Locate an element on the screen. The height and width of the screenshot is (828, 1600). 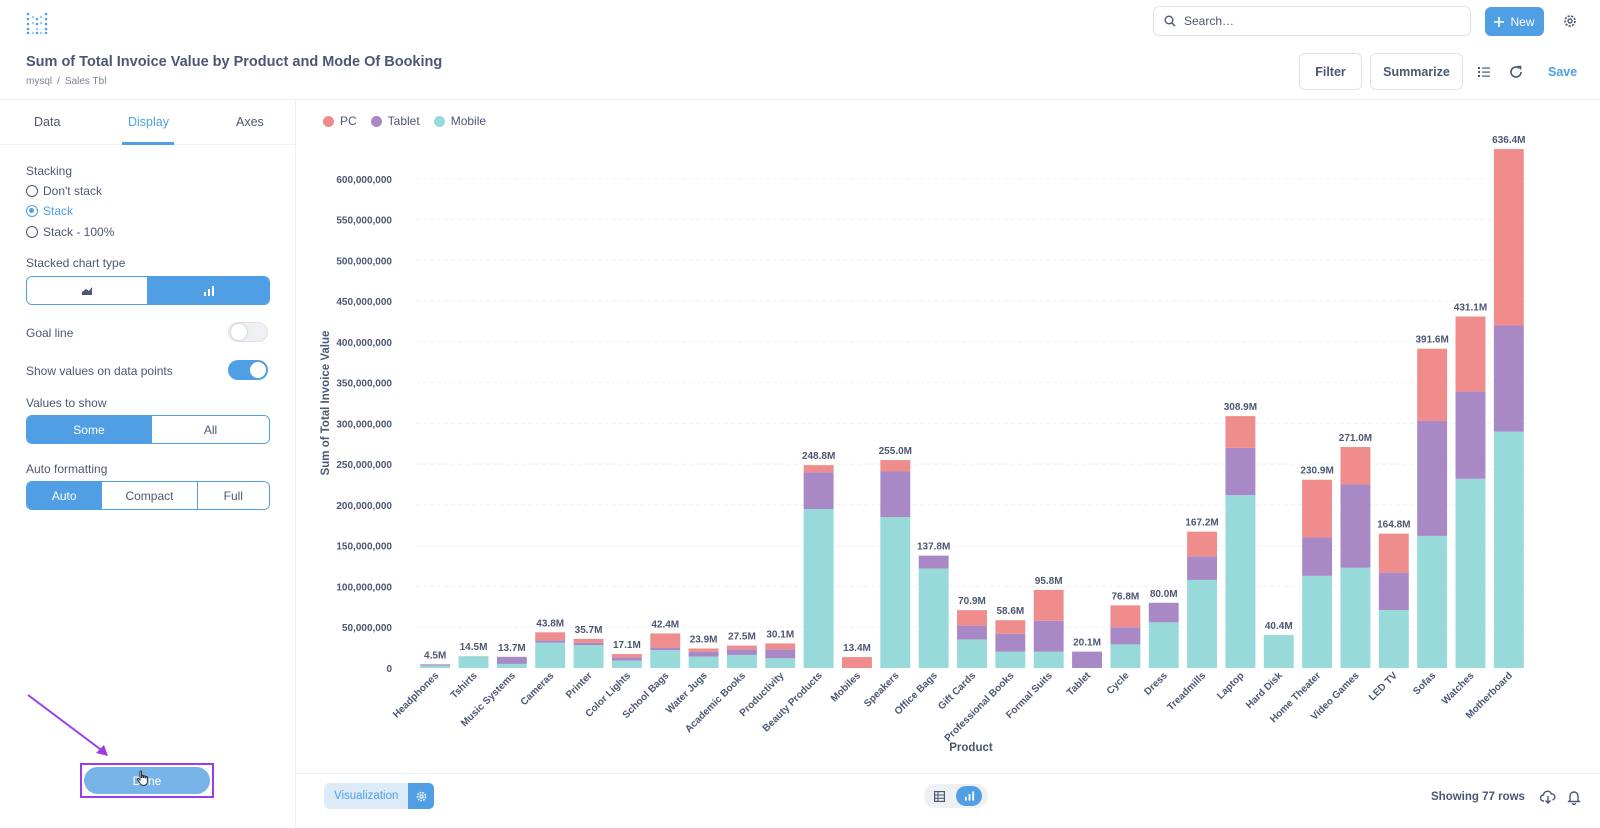
active-tab-indicator is located at coordinates (148, 143).